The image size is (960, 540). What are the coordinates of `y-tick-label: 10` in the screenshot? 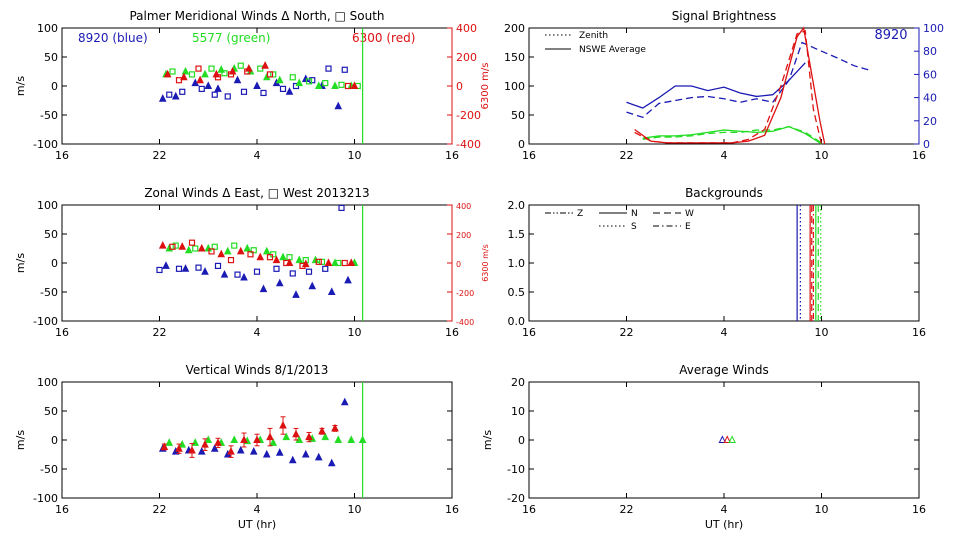 It's located at (518, 411).